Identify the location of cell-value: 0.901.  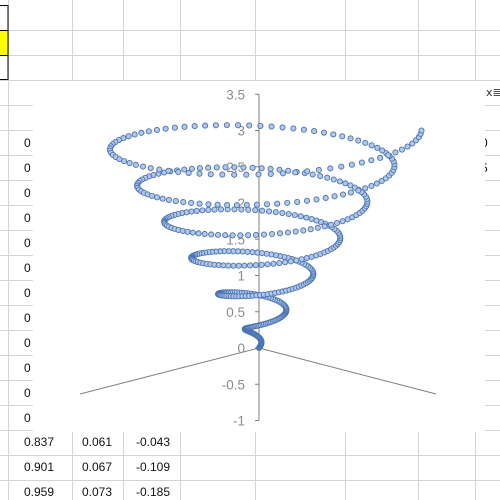
(39, 467).